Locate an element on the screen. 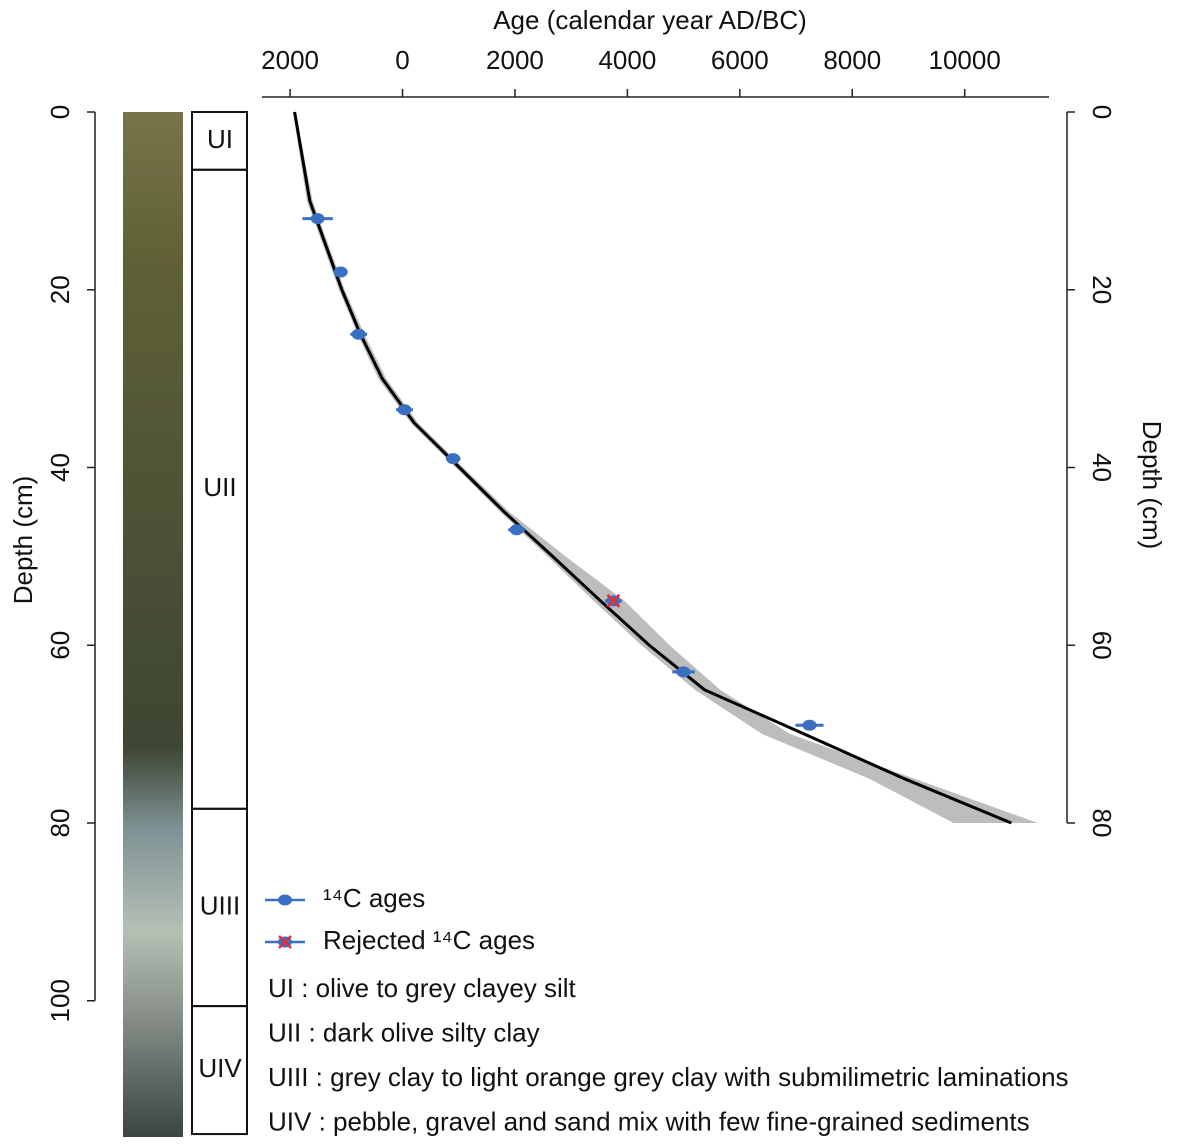 The image size is (1199, 1144). y-axis-label: Depth (cm) is located at coordinates (23, 540).